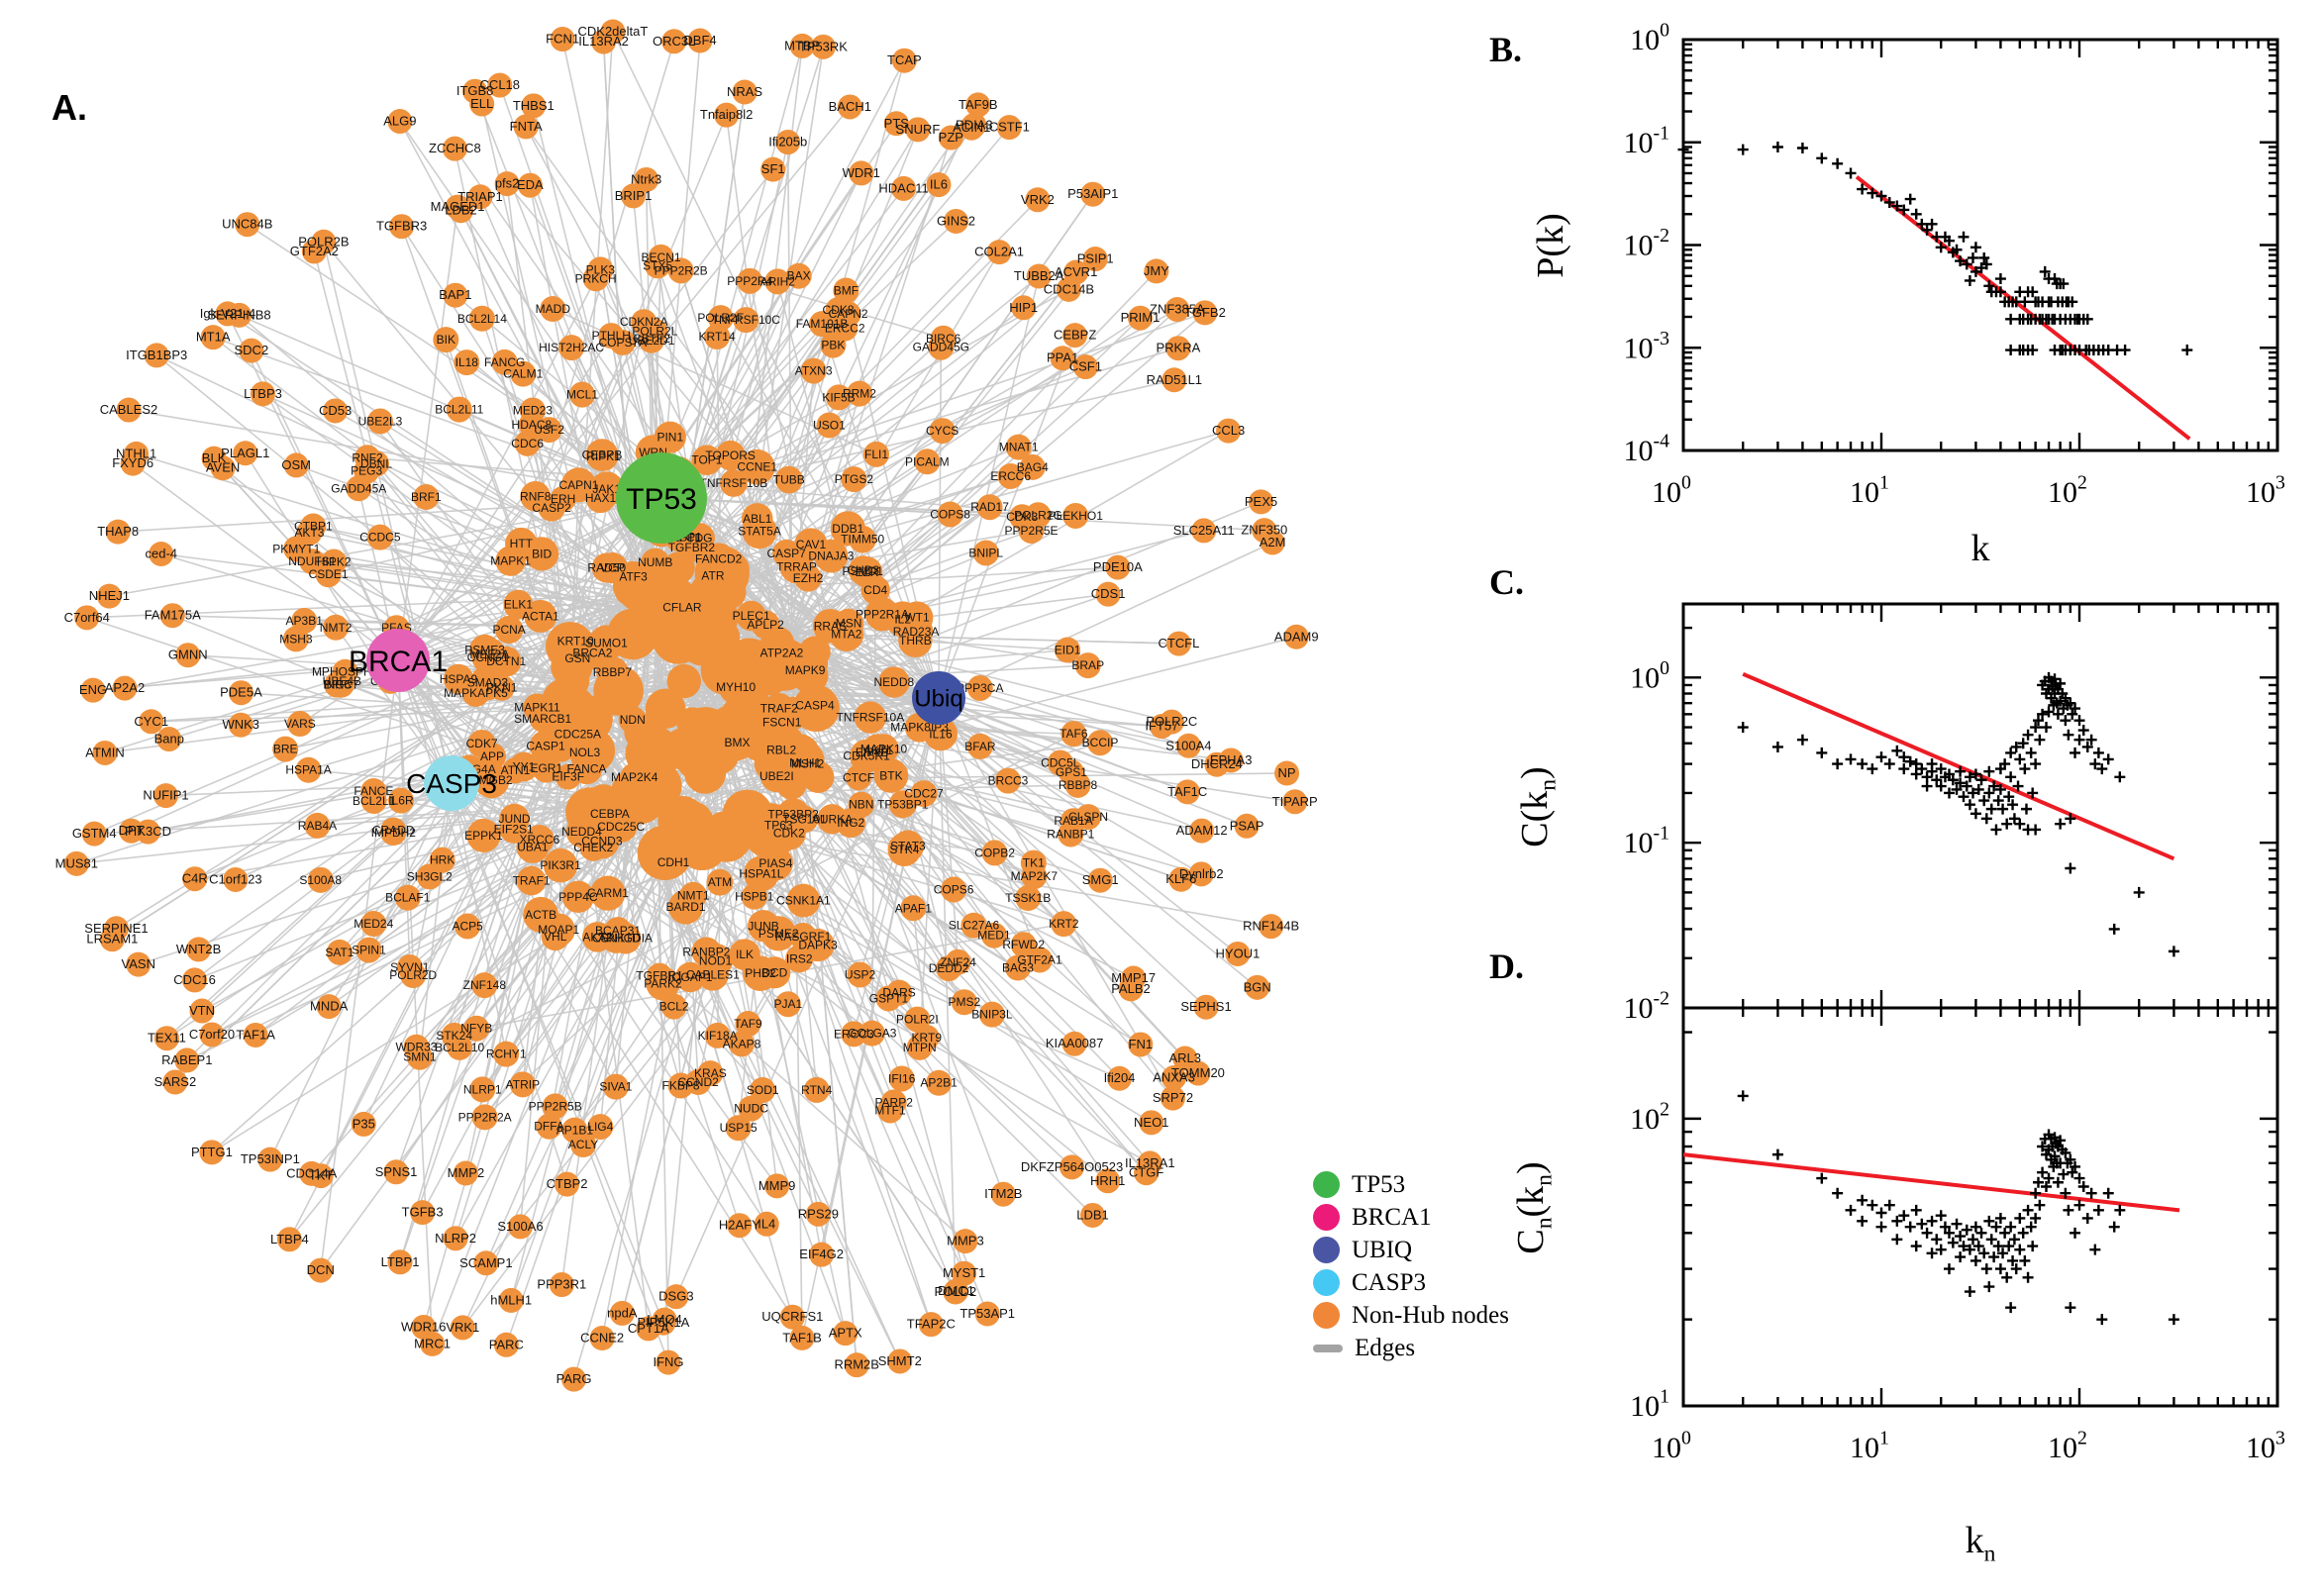 The height and width of the screenshot is (1596, 2323). Describe the element at coordinates (1958, 1208) in the screenshot. I see `scatter-points` at that location.